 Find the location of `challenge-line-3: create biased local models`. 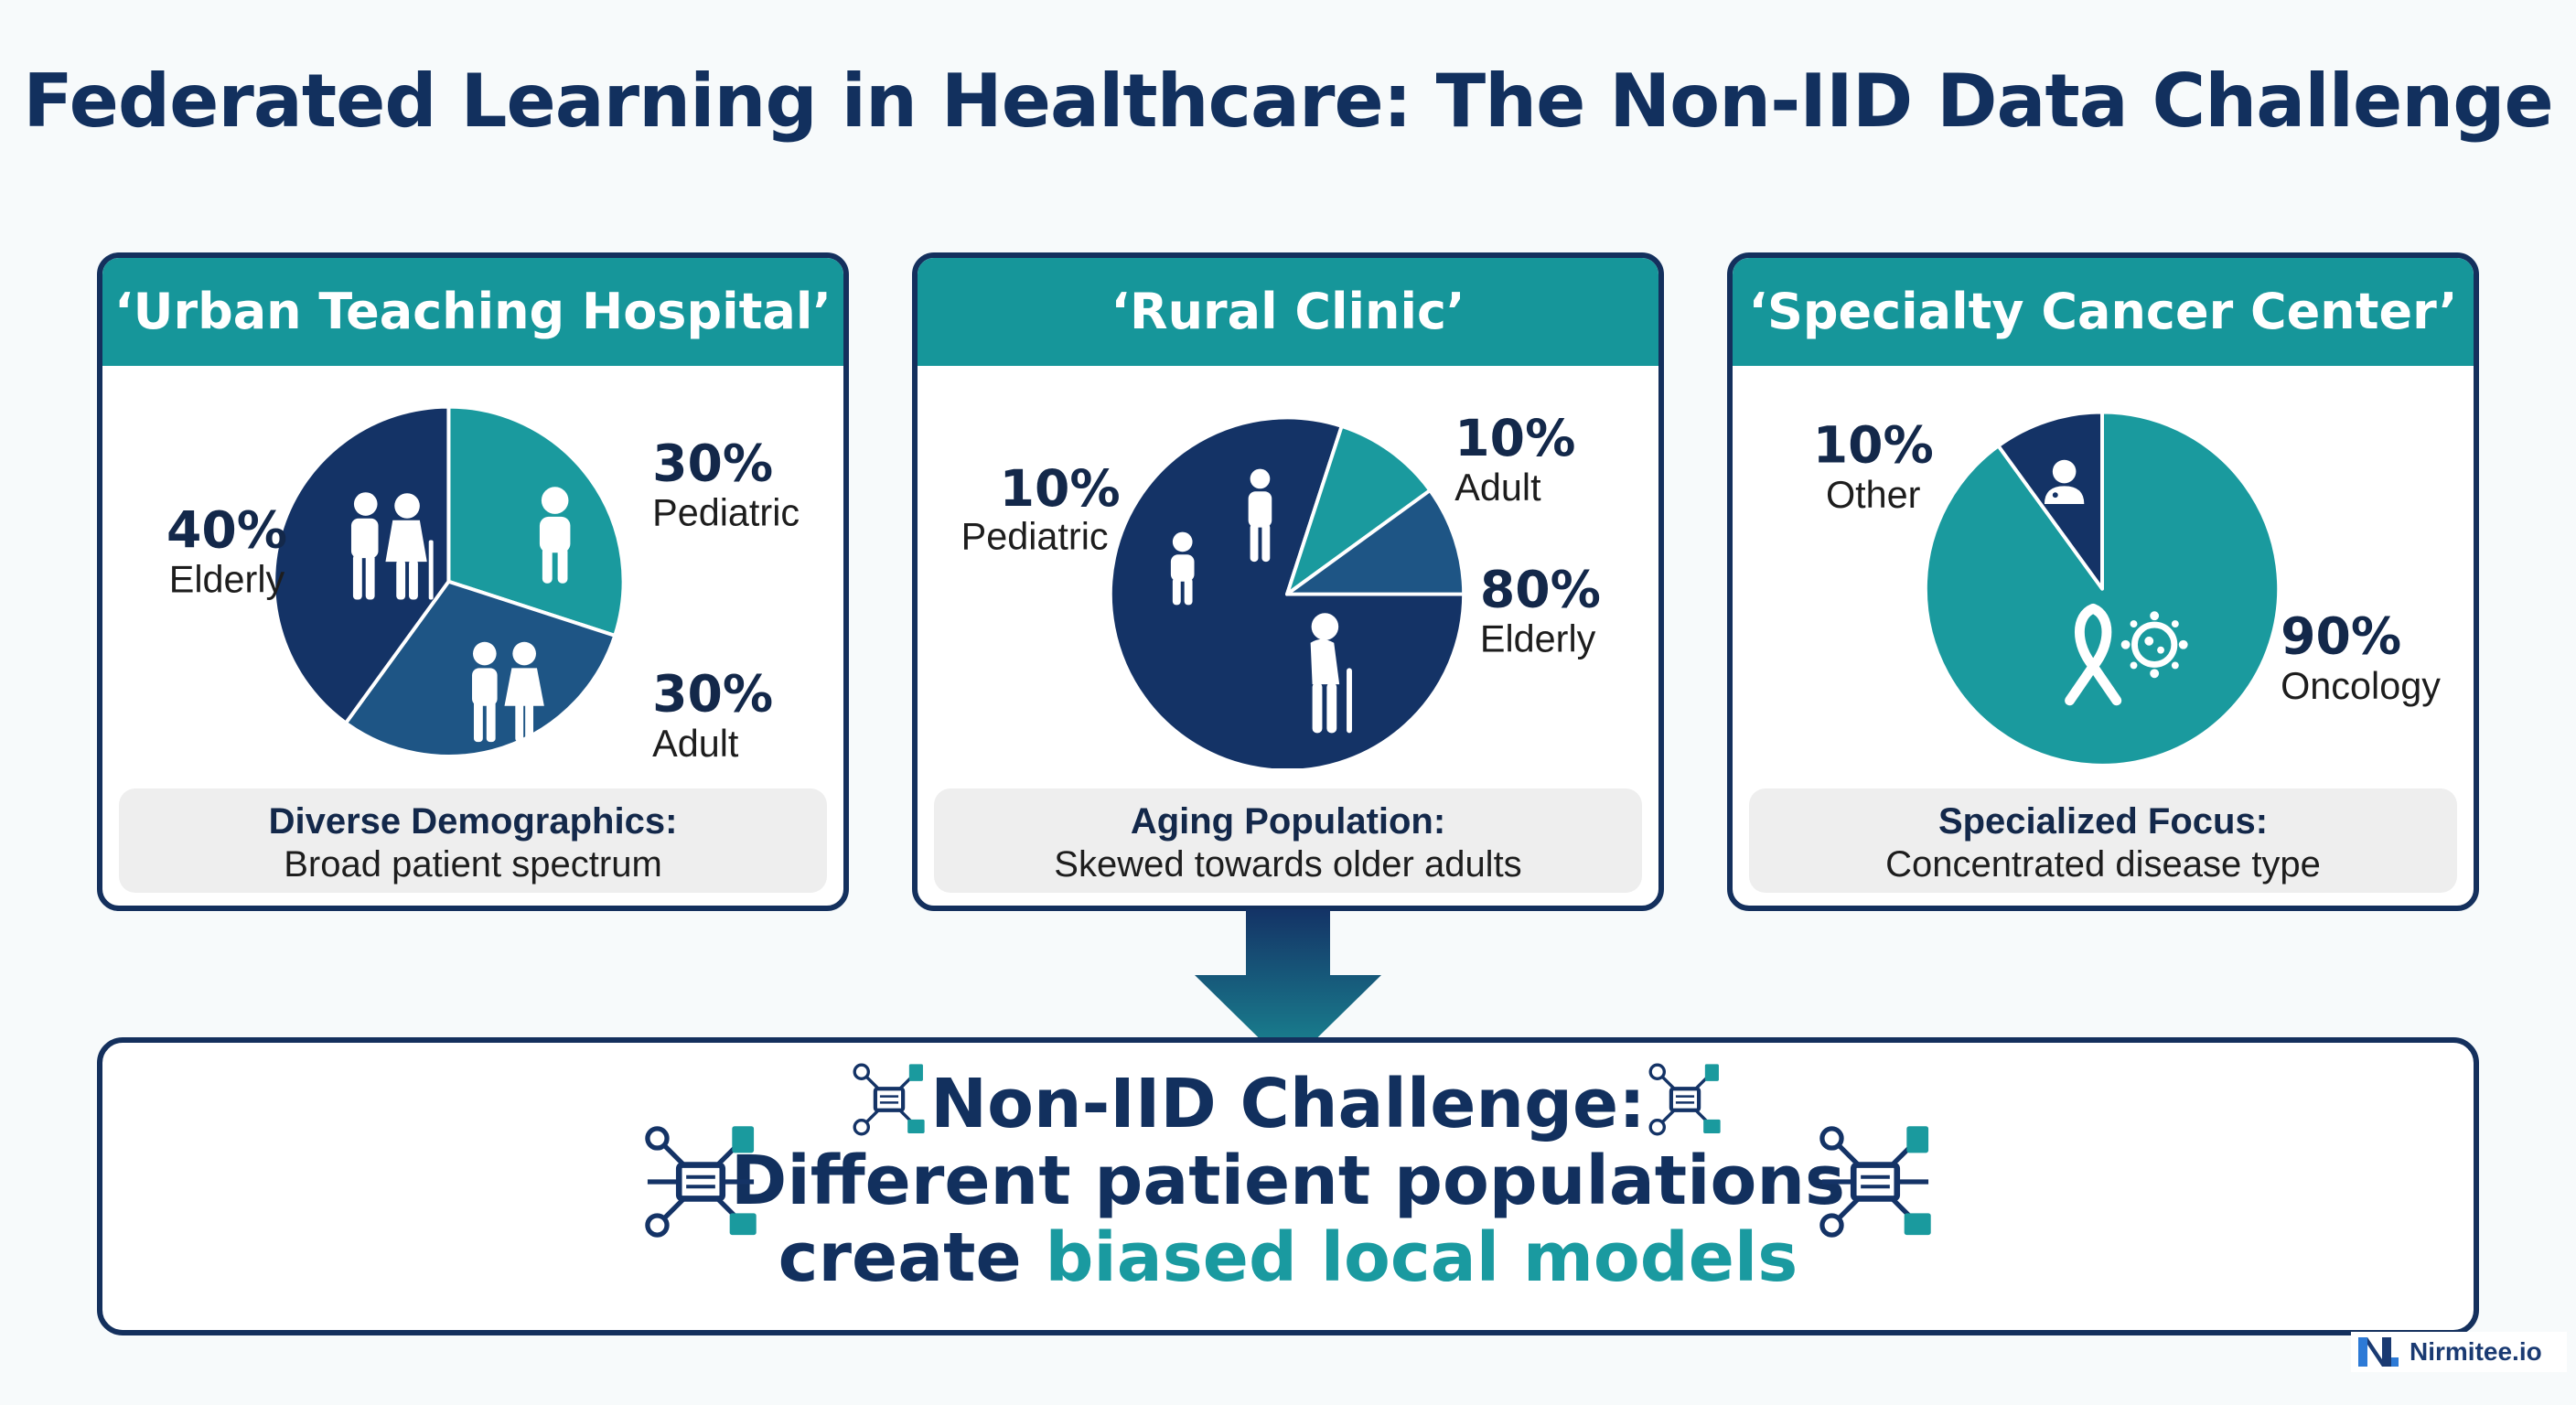

challenge-line-3: create biased local models is located at coordinates (1288, 1257).